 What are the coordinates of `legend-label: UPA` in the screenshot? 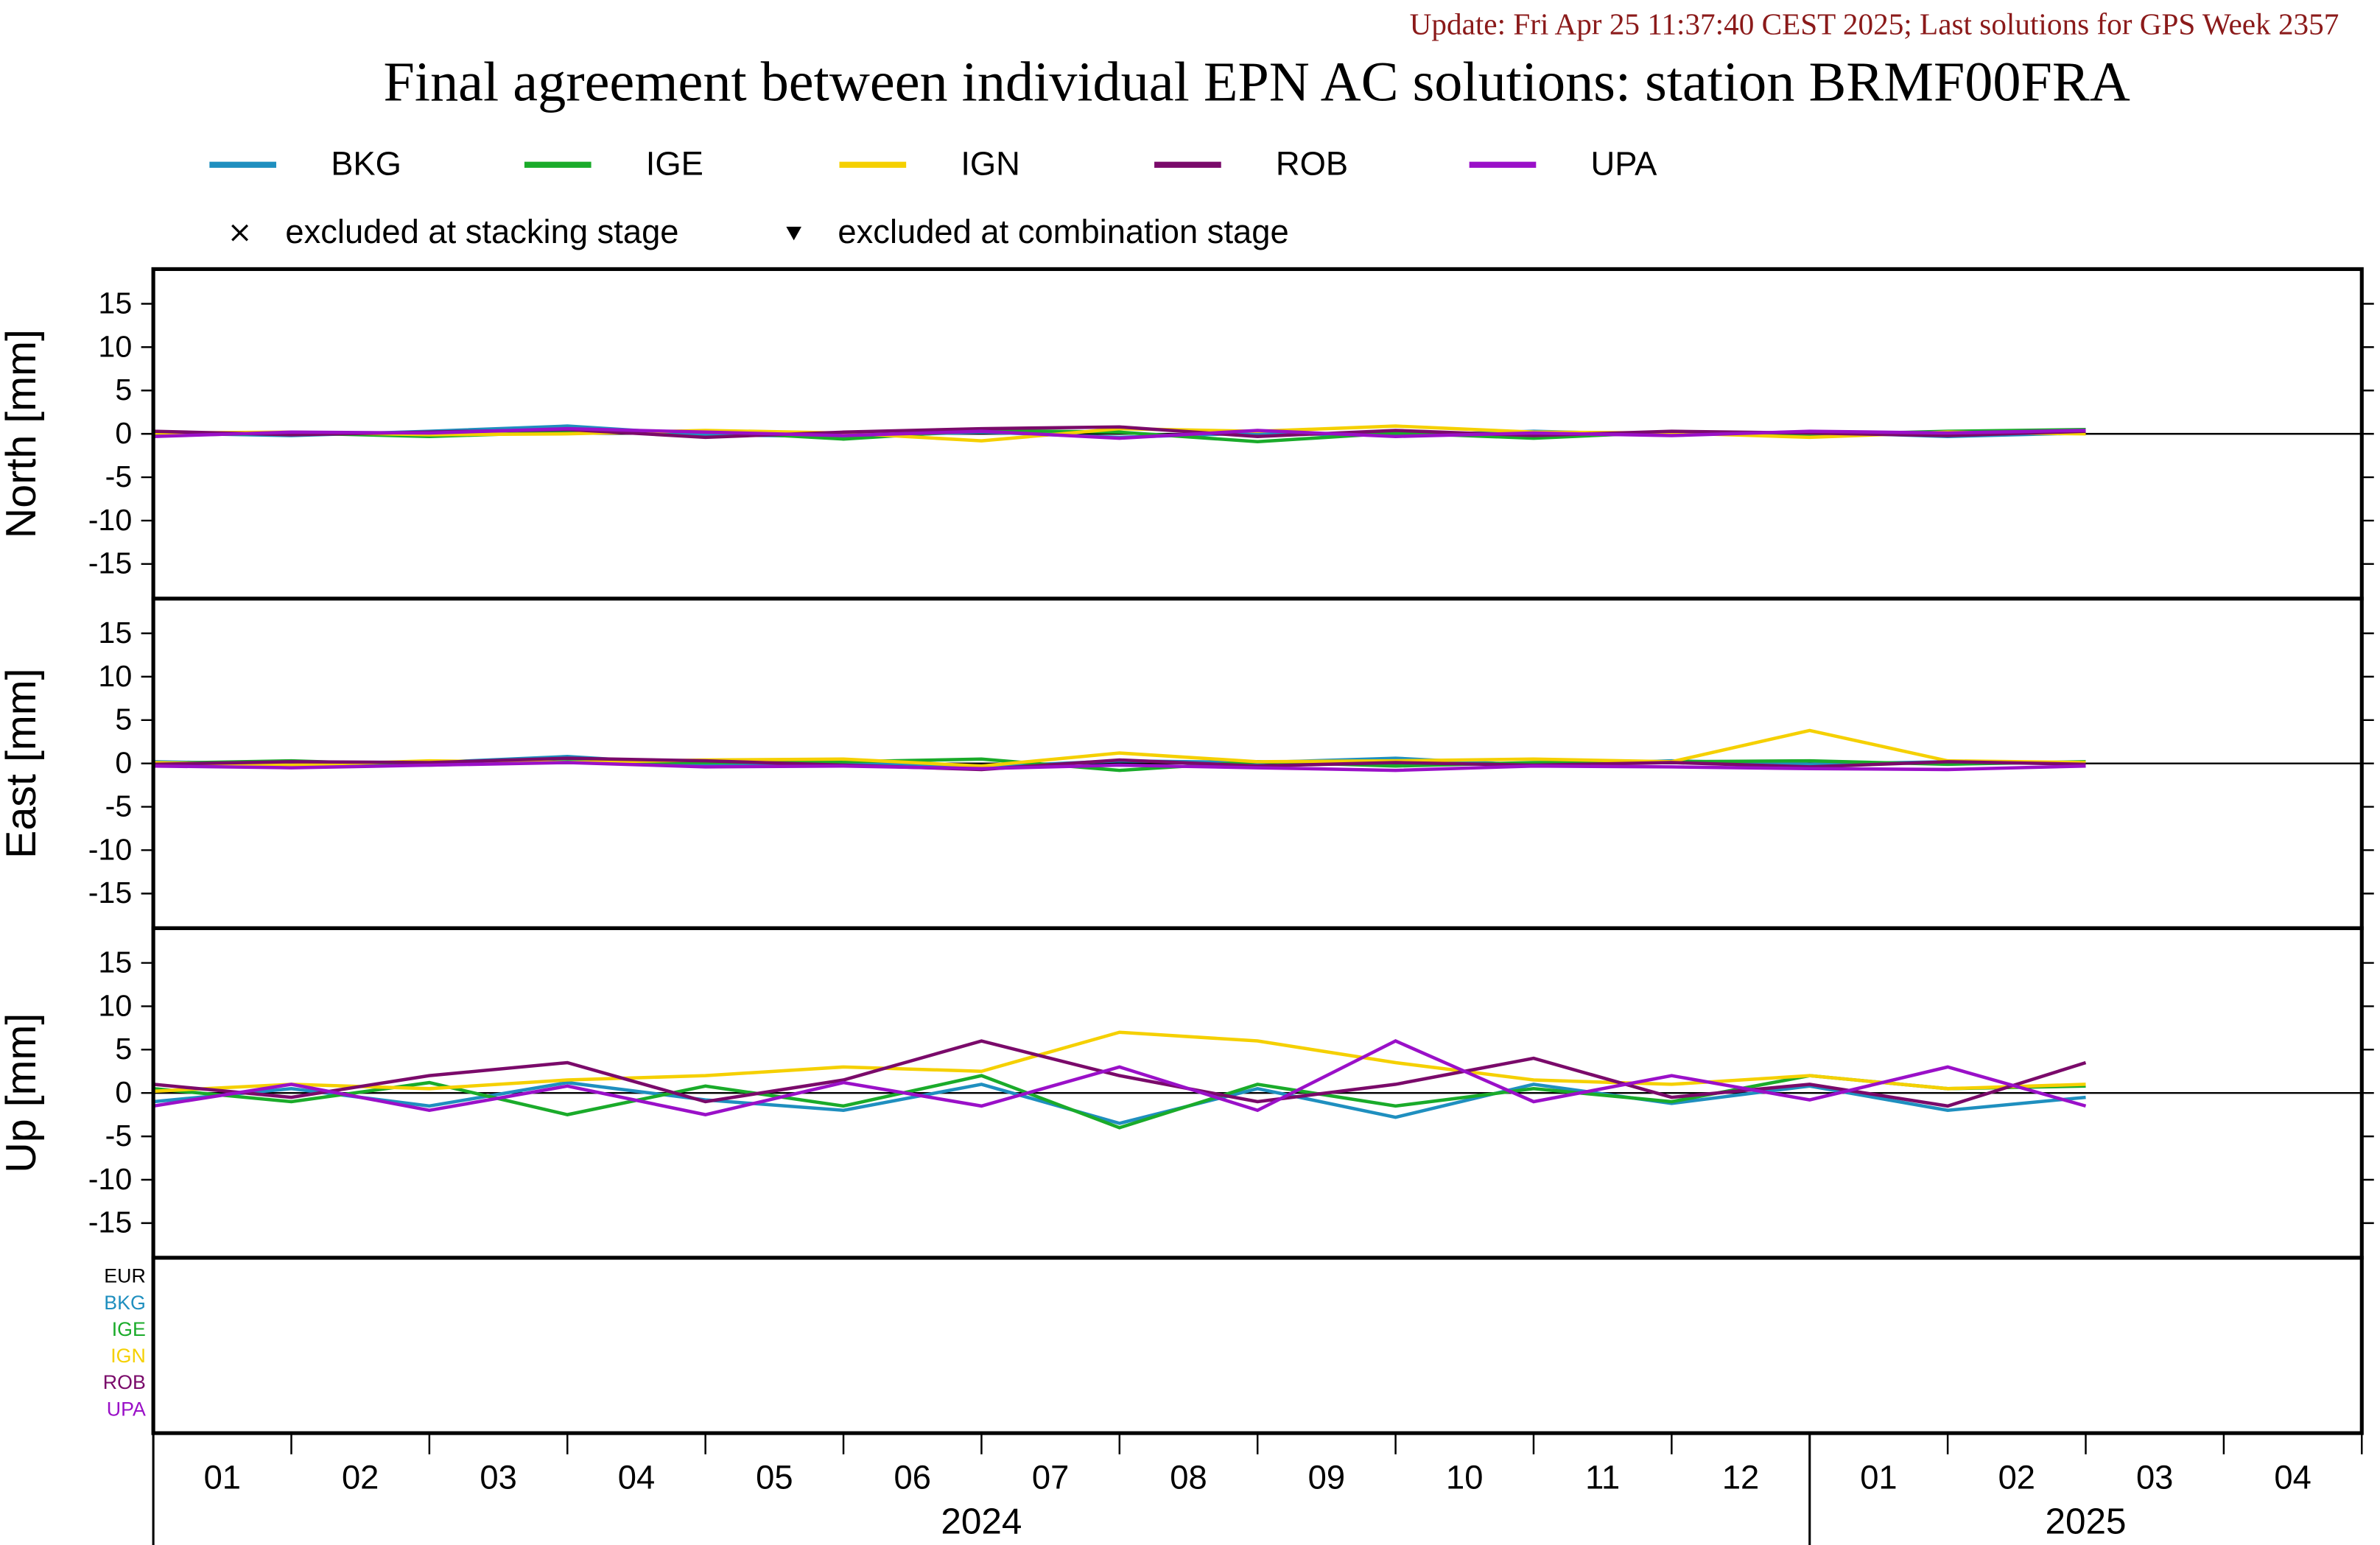 It's located at (1623, 164).